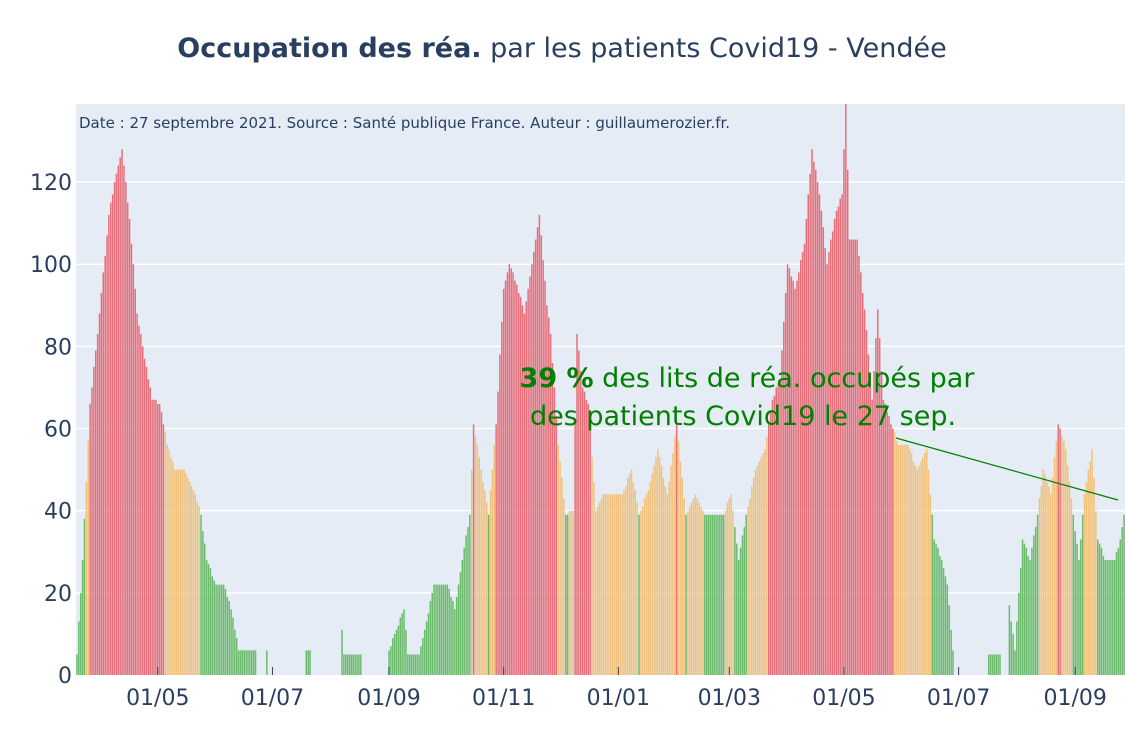 This screenshot has width=1125, height=750. Describe the element at coordinates (1007, 469) in the screenshot. I see `annotation-arrow` at that location.